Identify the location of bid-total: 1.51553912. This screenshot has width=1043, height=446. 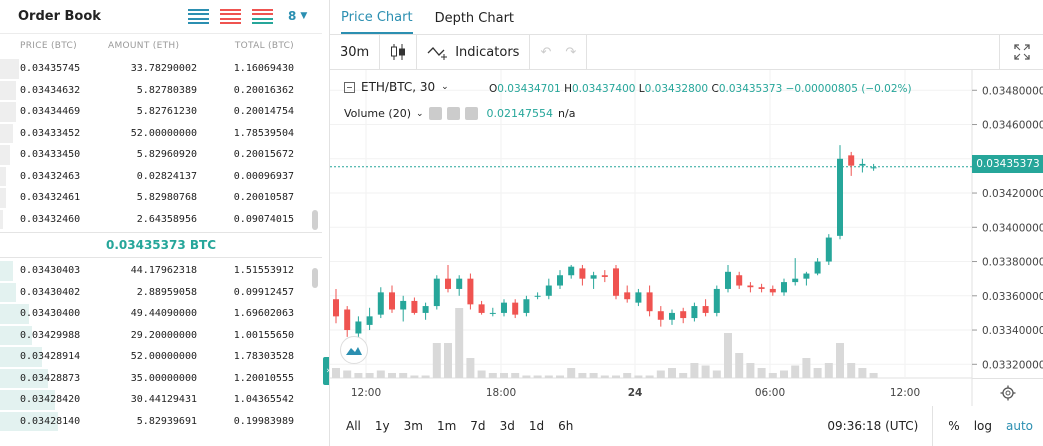
(263, 271).